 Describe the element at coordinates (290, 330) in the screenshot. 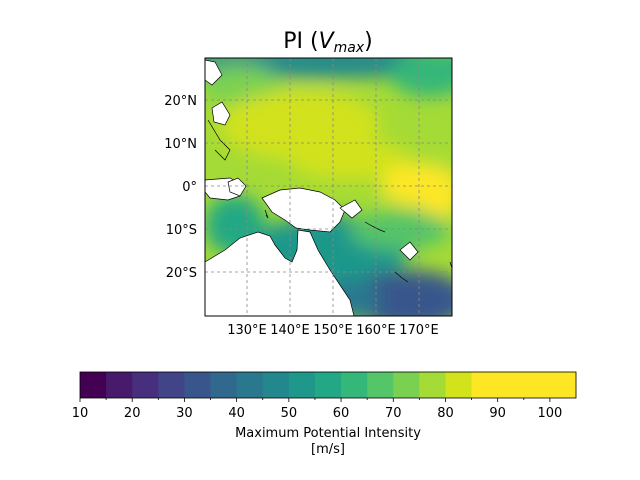

I see `lon-tick-140e: 140°E` at that location.